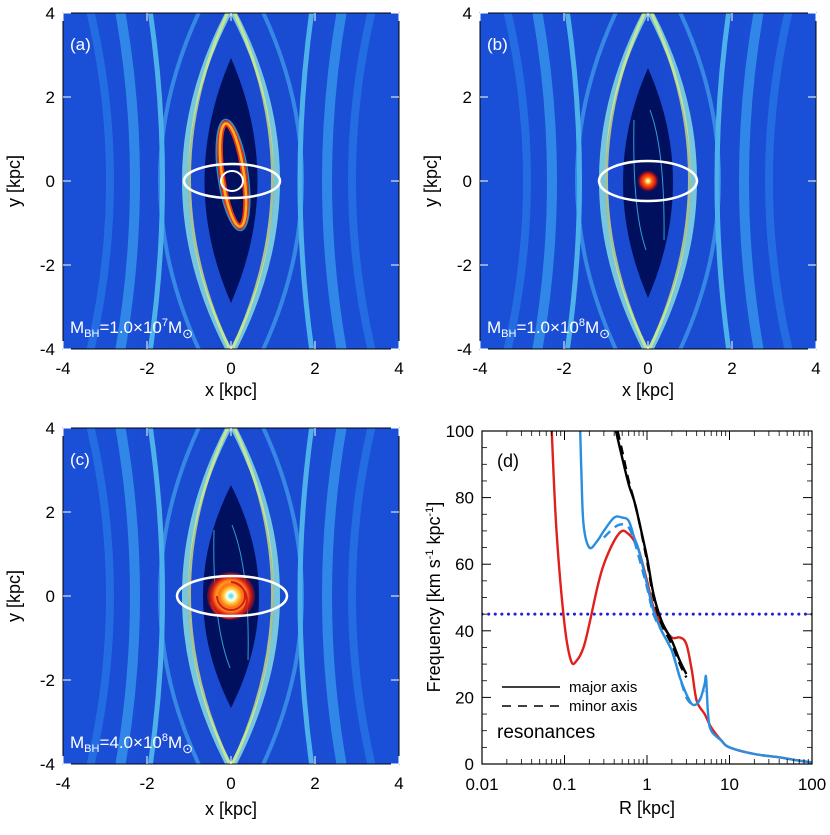 Image resolution: width=830 pixels, height=835 pixels. Describe the element at coordinates (567, 711) in the screenshot. I see `legend: major axis minor axis resonances` at that location.